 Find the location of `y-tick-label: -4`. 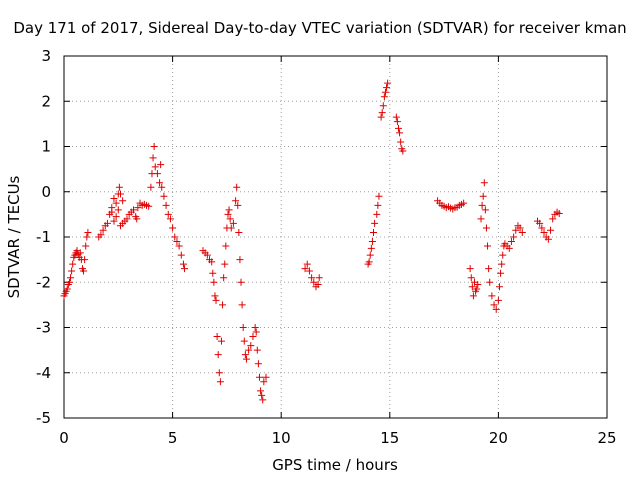

y-tick-label: -4 is located at coordinates (43, 373).